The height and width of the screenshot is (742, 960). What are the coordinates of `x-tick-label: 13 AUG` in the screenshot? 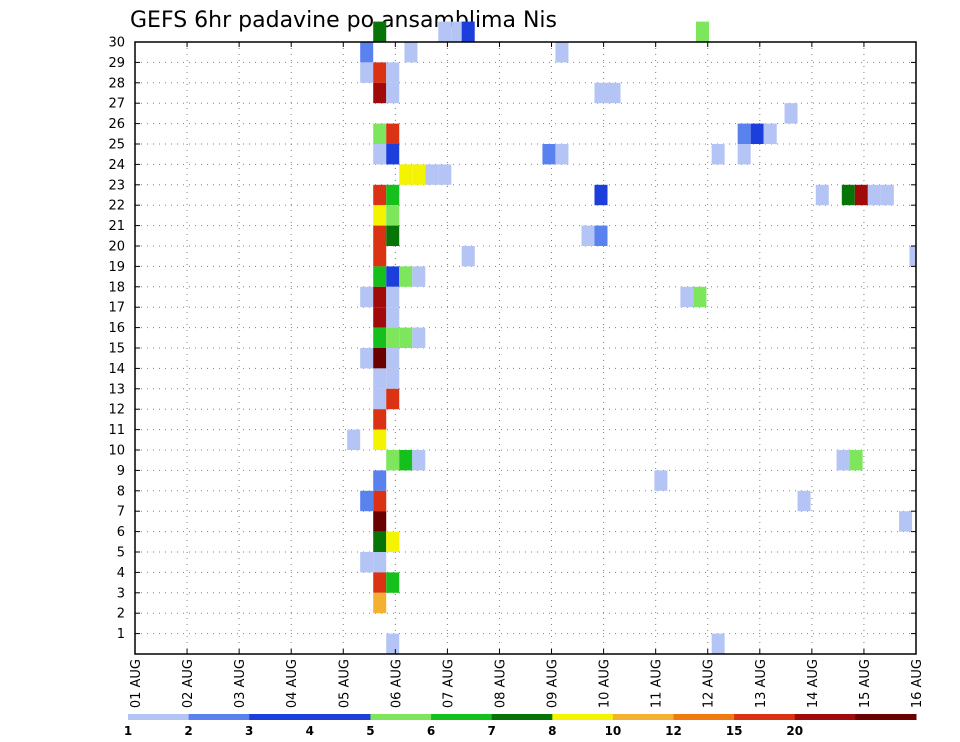 It's located at (761, 683).